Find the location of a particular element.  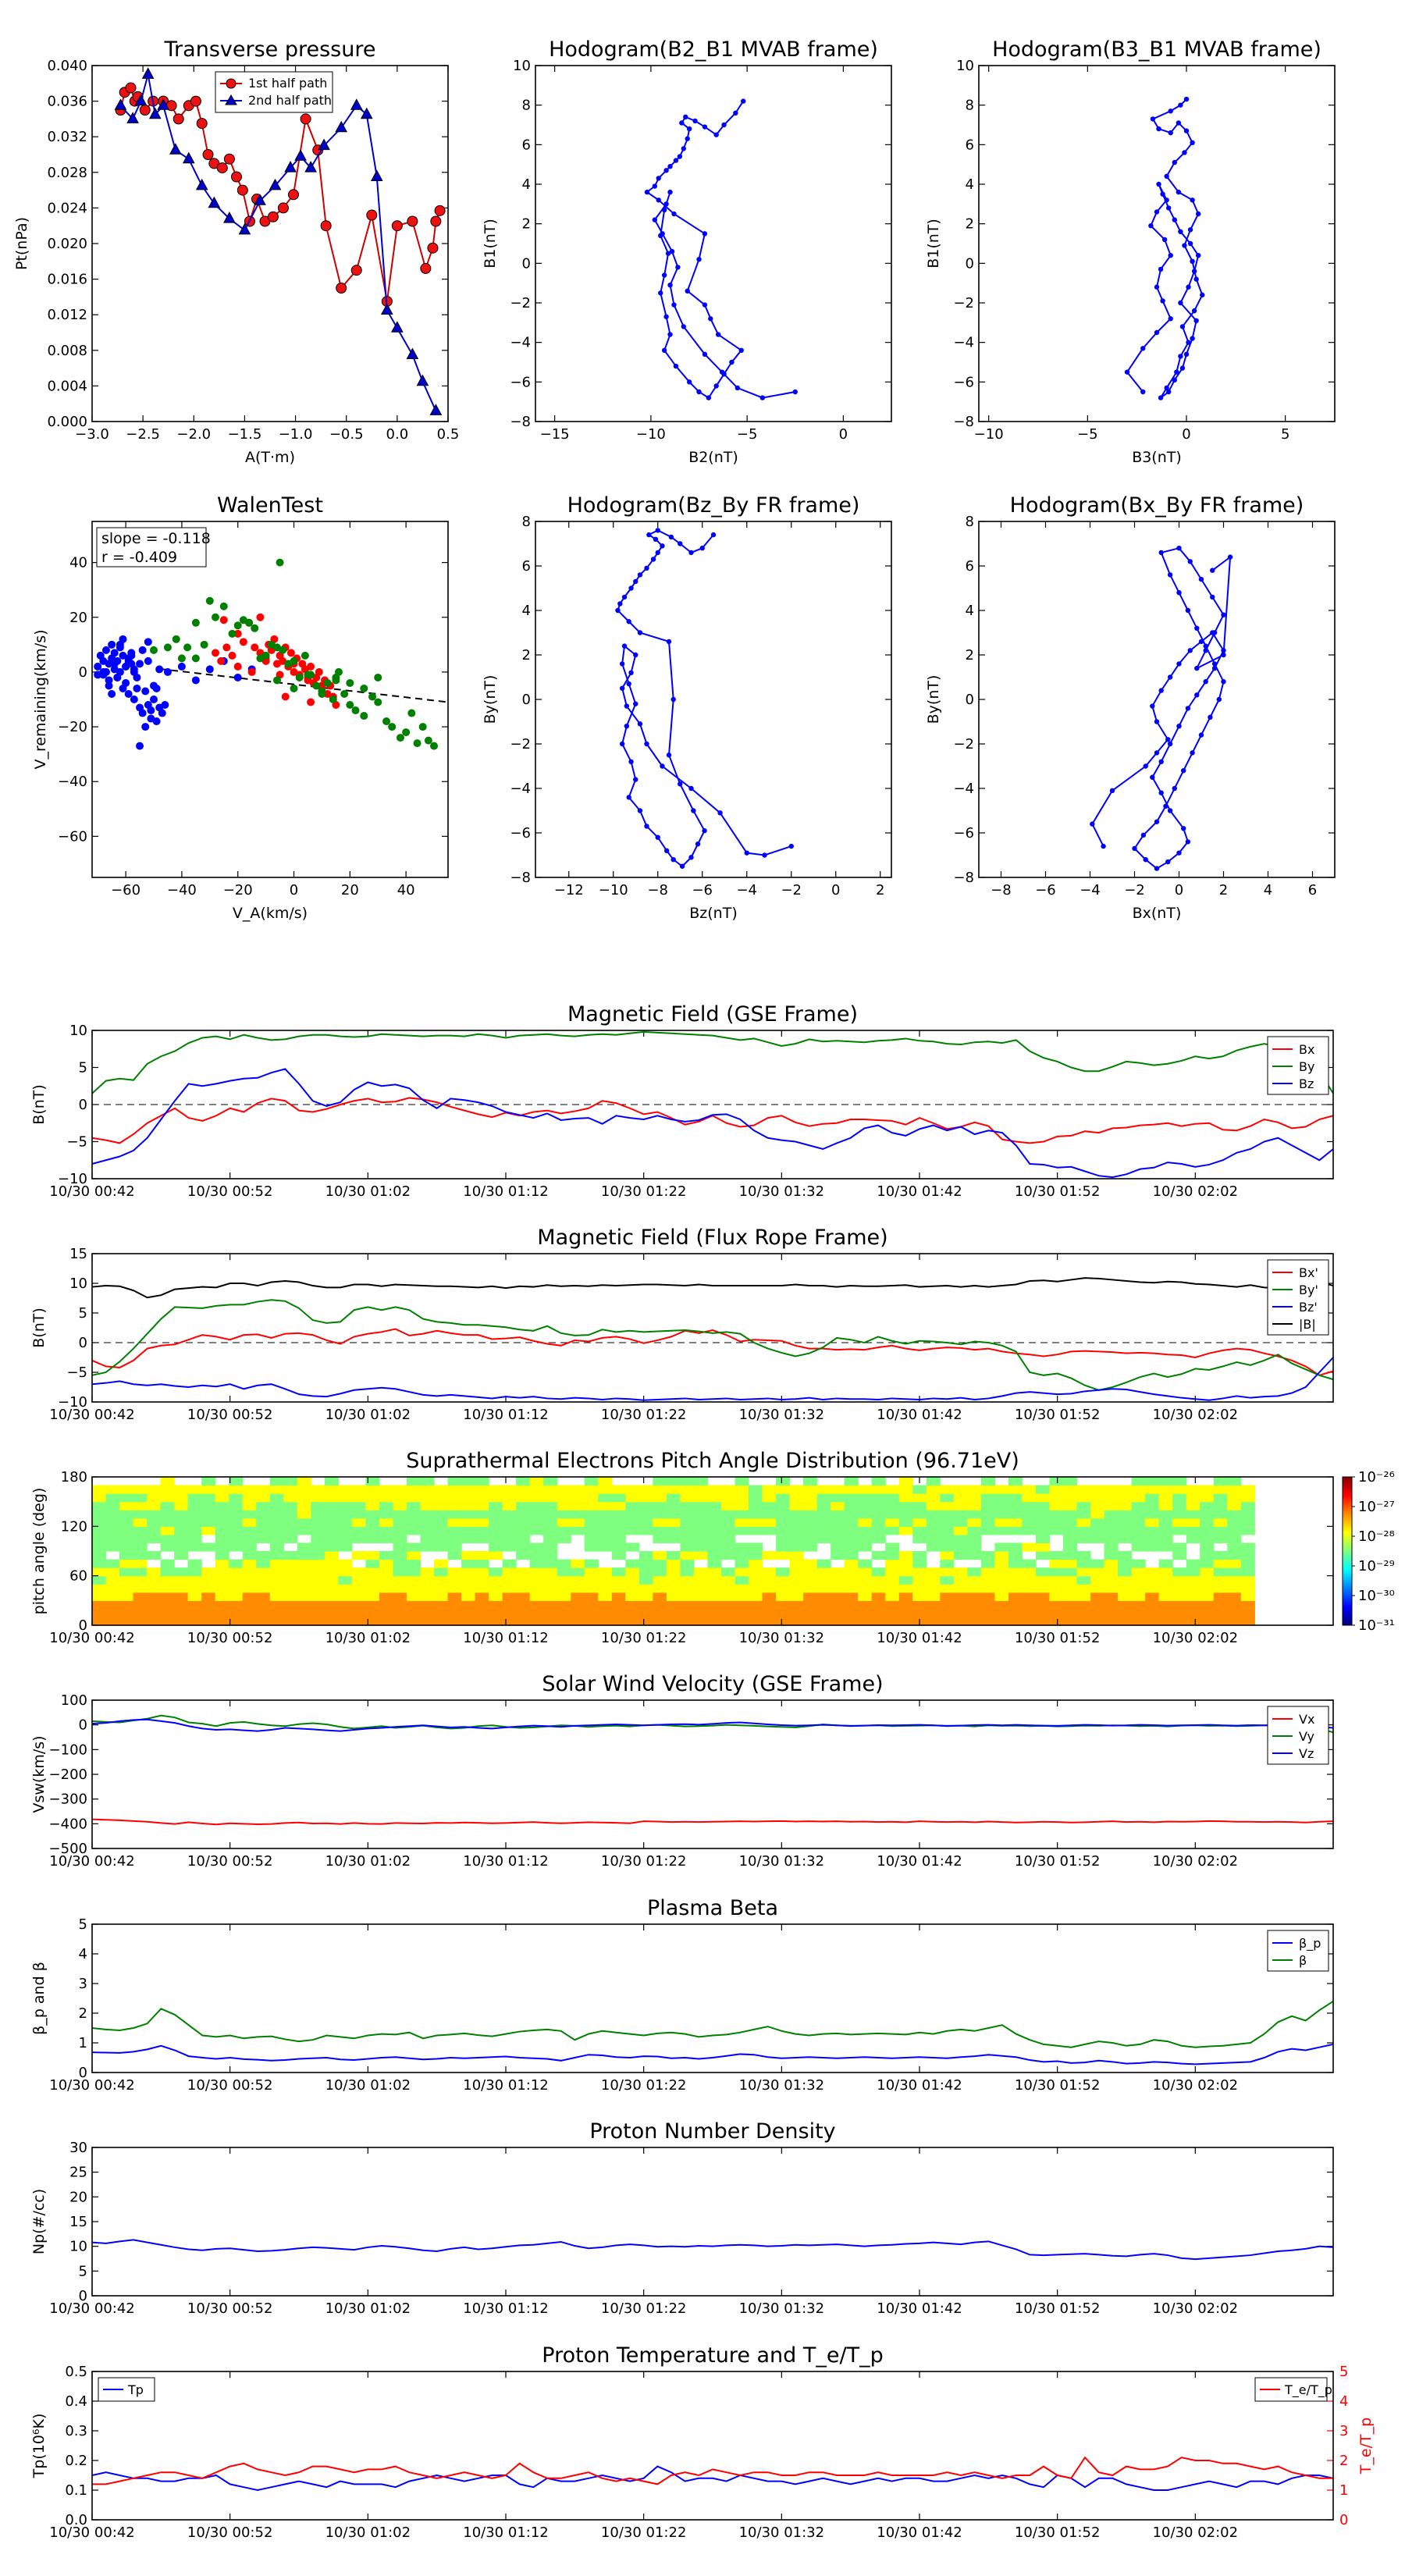

x-tick-label: −10 is located at coordinates (989, 434).